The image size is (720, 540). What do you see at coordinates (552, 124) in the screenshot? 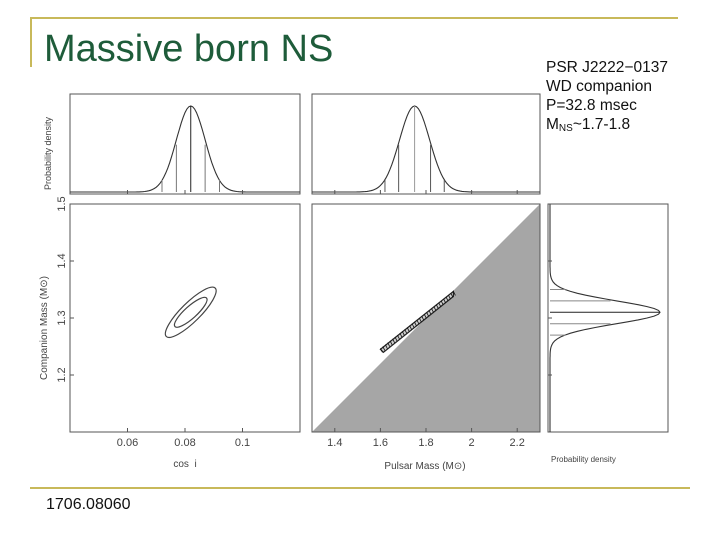
I see `mns-label: M` at bounding box center [552, 124].